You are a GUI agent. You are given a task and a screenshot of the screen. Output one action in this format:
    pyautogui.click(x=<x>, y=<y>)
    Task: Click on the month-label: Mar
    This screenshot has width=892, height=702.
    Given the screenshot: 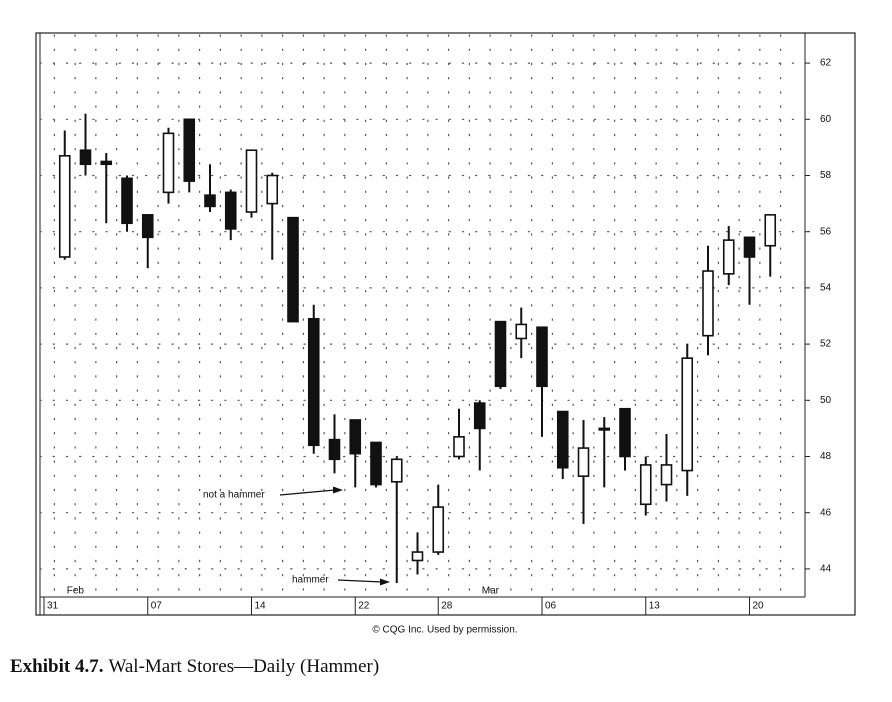 What is the action you would take?
    pyautogui.click(x=491, y=591)
    